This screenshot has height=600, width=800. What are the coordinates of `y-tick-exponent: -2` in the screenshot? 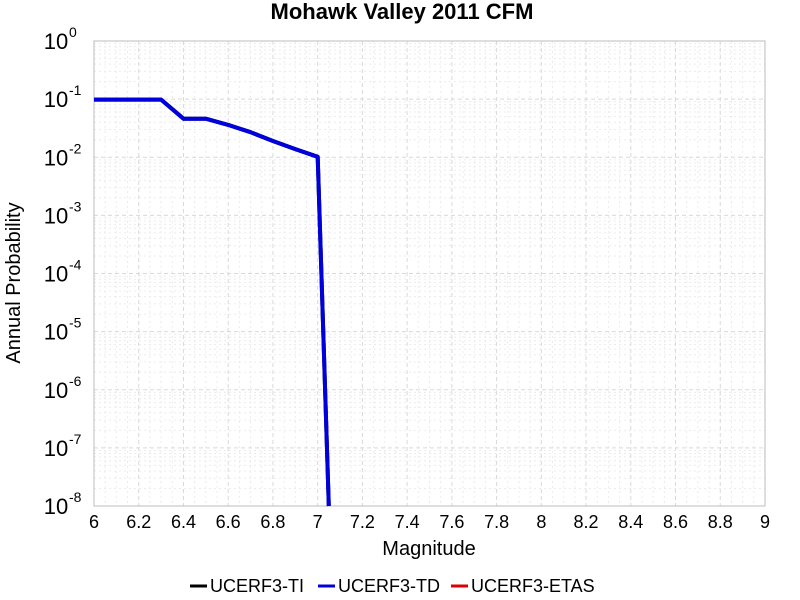 It's located at (75, 148).